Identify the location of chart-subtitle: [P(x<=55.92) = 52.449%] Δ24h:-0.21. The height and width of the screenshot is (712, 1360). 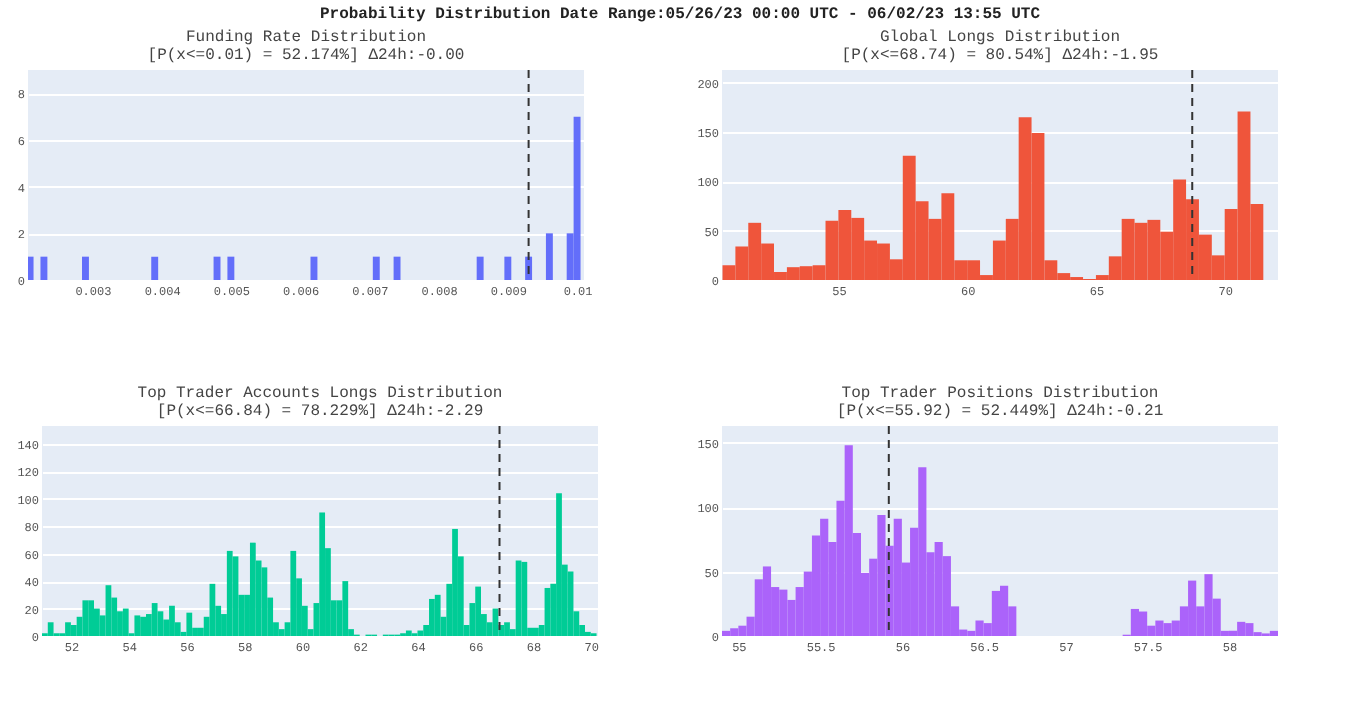
(1000, 412).